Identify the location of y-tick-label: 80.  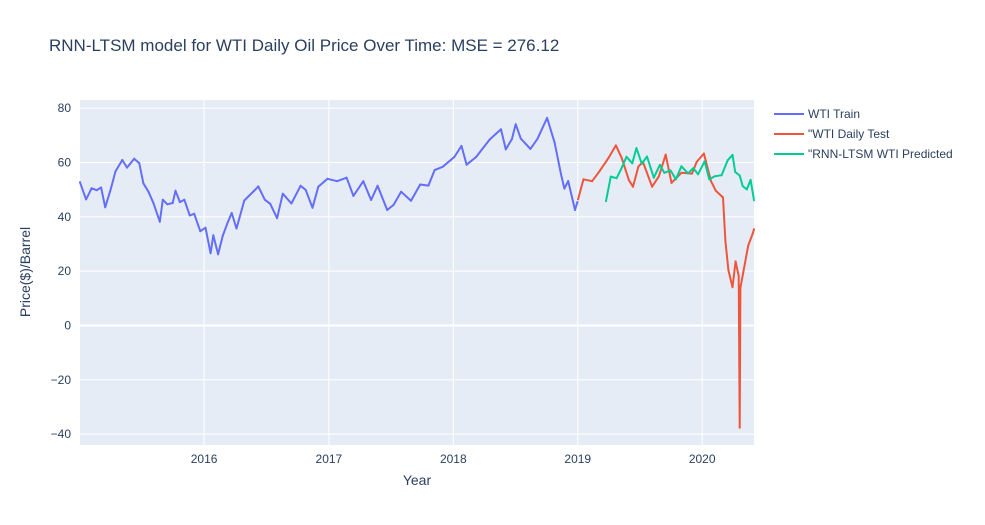
(65, 108).